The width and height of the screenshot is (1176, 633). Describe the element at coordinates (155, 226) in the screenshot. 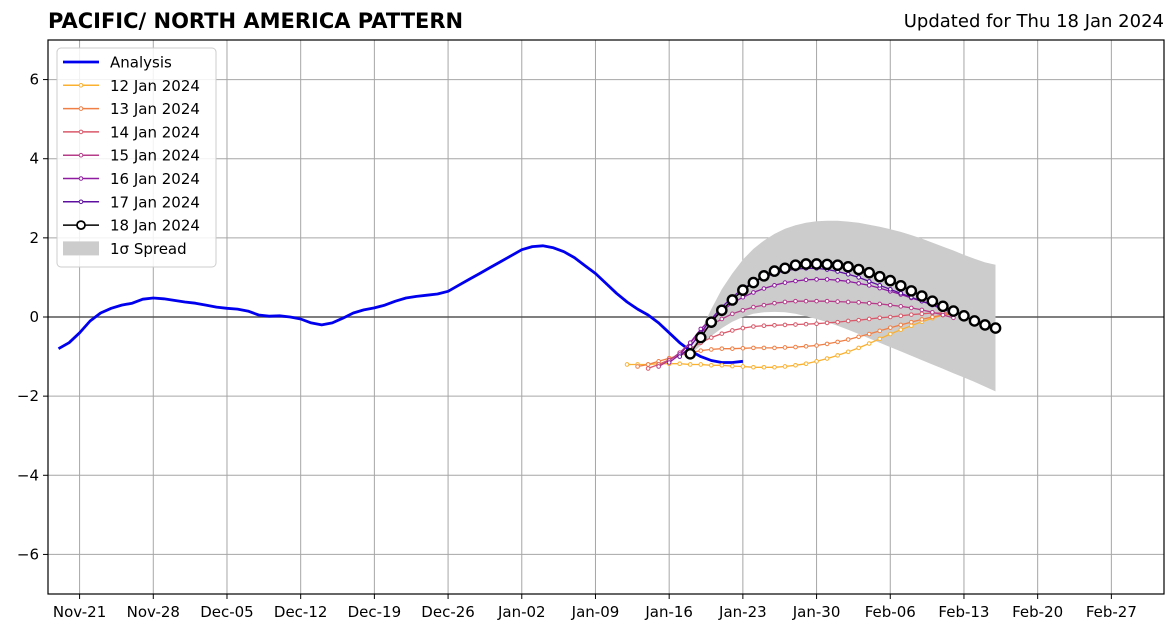

I see `legend-label: 18 Jan 2024` at that location.